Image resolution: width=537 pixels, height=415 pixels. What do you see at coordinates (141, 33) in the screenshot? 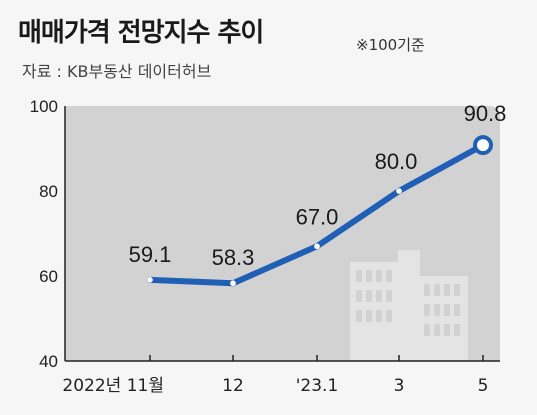
I see `chart-title: 매매가격 전망지수 추이` at bounding box center [141, 33].